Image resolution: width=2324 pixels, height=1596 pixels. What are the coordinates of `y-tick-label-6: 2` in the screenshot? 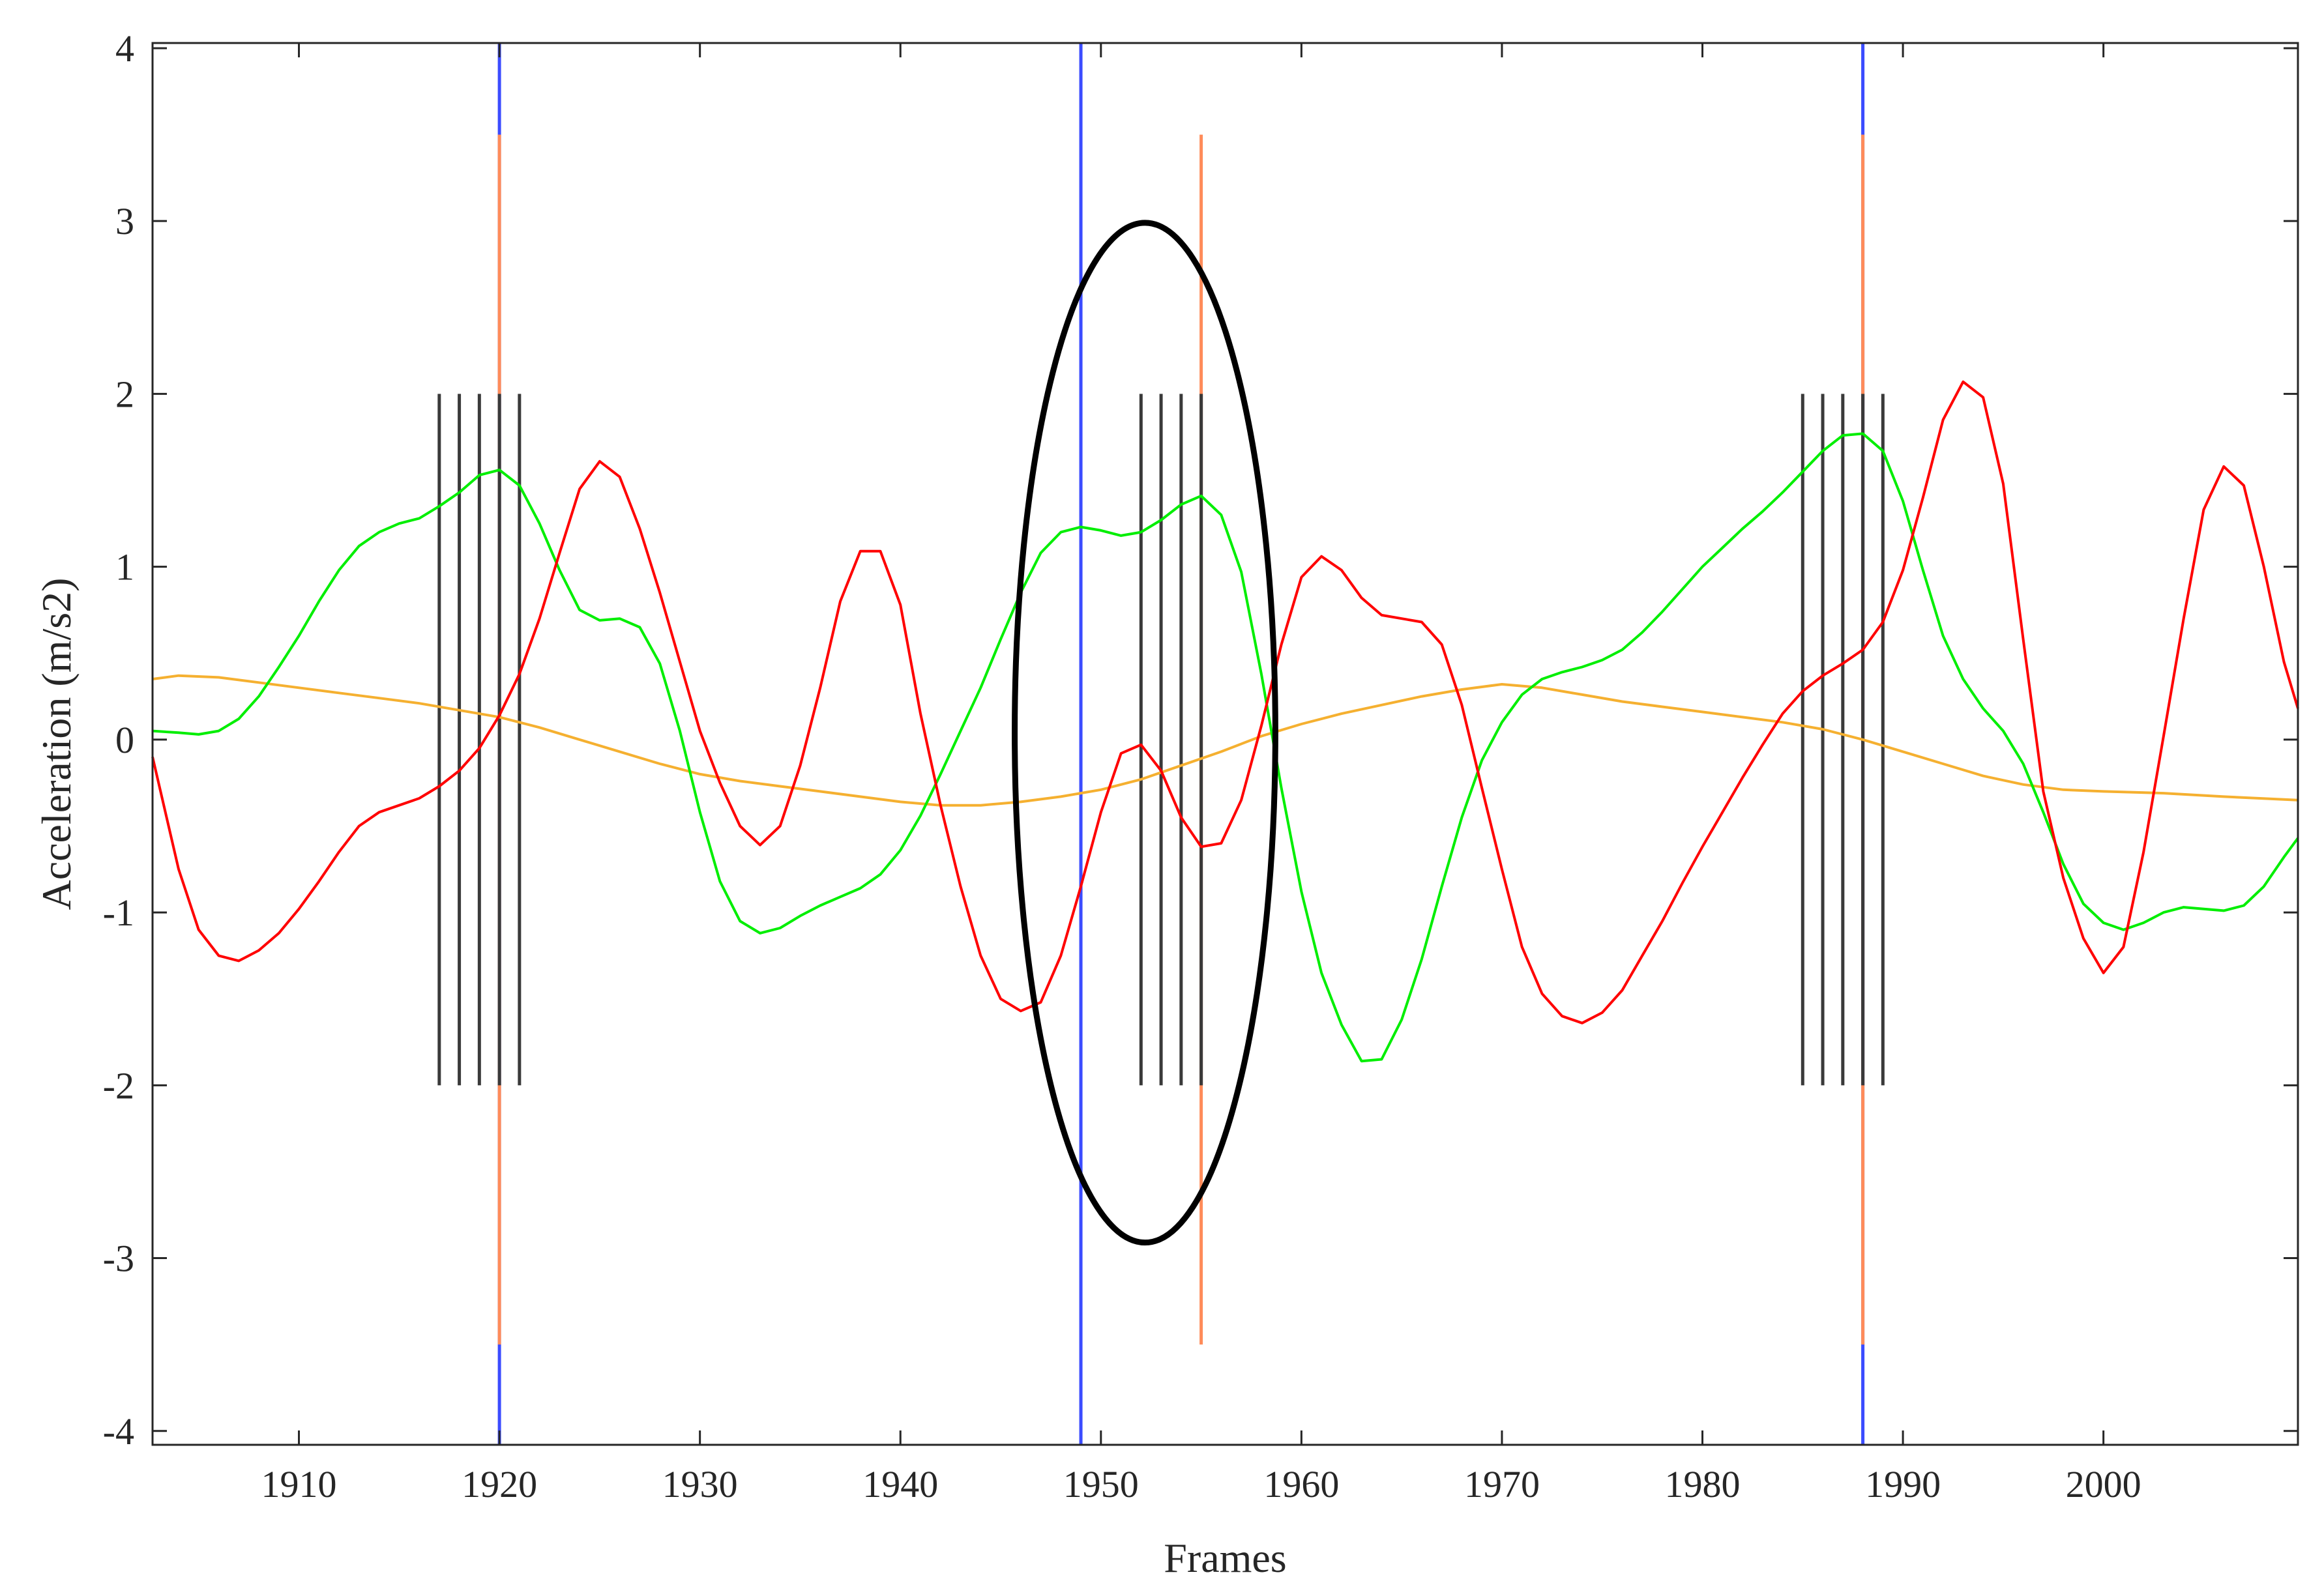 It's located at (124, 394).